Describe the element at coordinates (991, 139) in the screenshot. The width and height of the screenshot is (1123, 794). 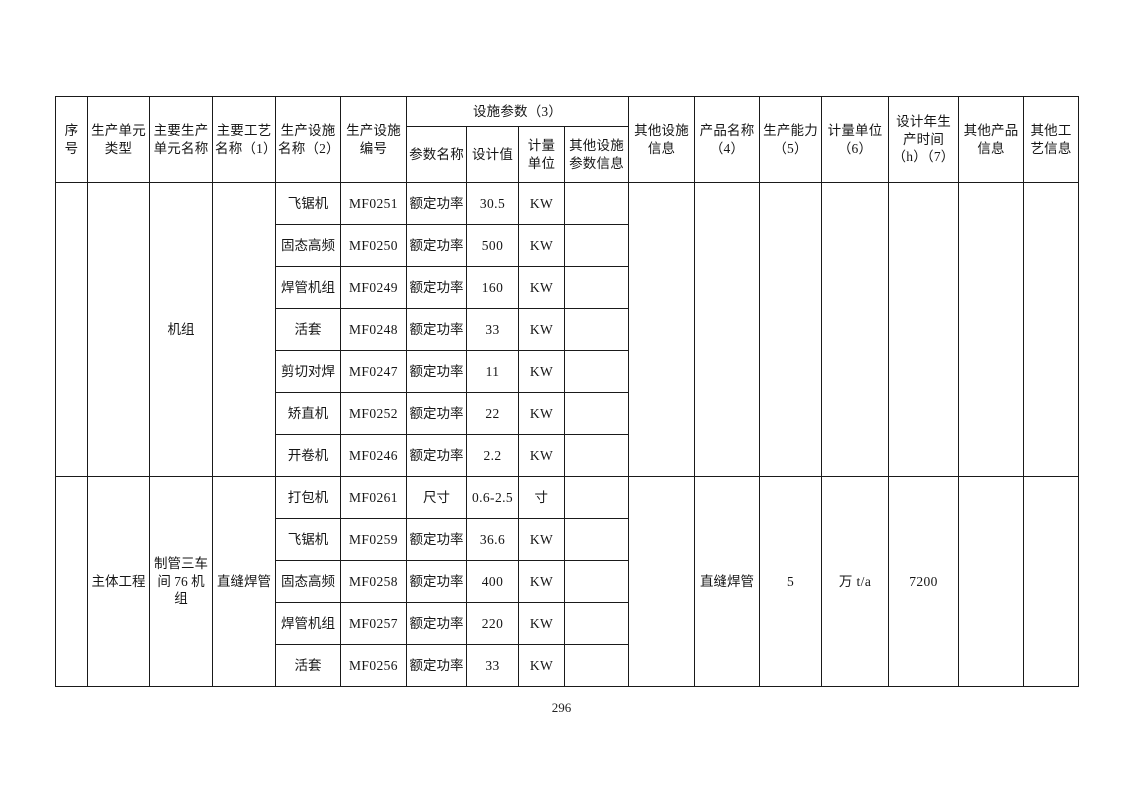
I see `col-header-other-product-info: 其他产品信息` at that location.